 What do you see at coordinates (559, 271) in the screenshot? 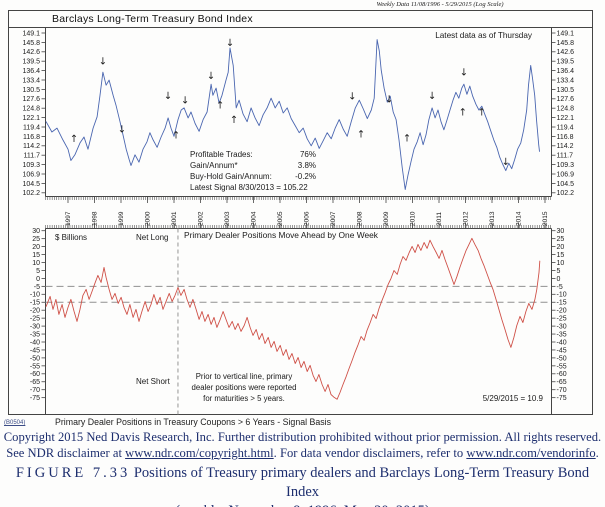
I see `svg-text: 5` at bounding box center [559, 271].